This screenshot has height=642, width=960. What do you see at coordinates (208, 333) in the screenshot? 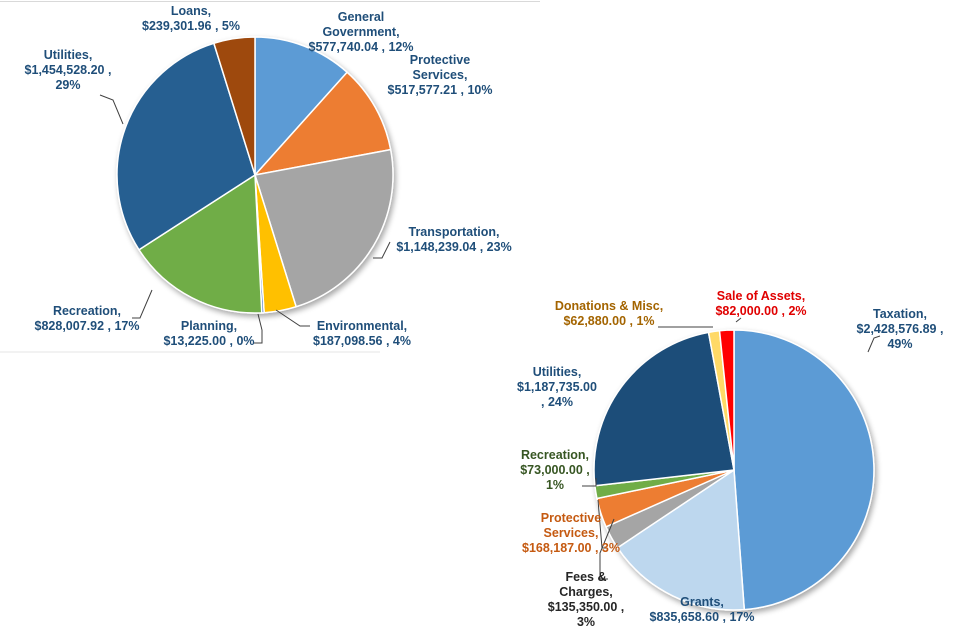
I see `data-label-planning: Planning, $13,225.00 , 0%` at bounding box center [208, 333].